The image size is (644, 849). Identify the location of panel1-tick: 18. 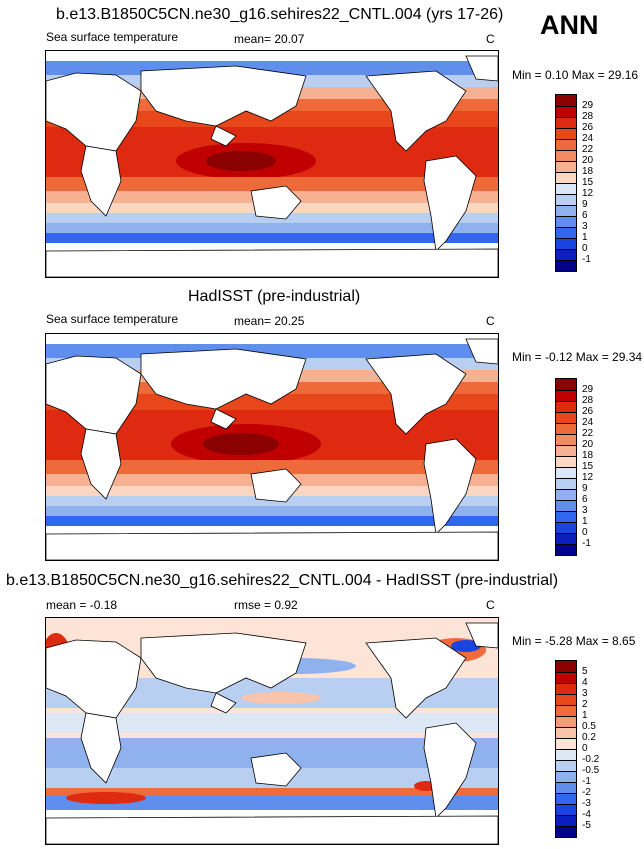
(588, 171).